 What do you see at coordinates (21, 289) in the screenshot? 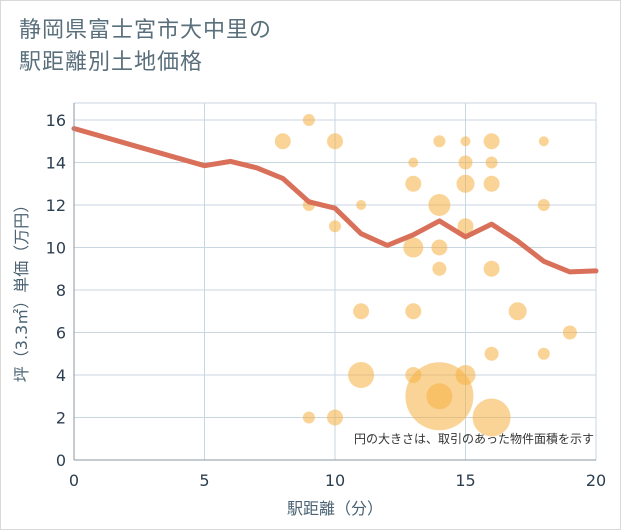
I see `y-axis-label: 坪（3.3㎡）単価（万円）` at bounding box center [21, 289].